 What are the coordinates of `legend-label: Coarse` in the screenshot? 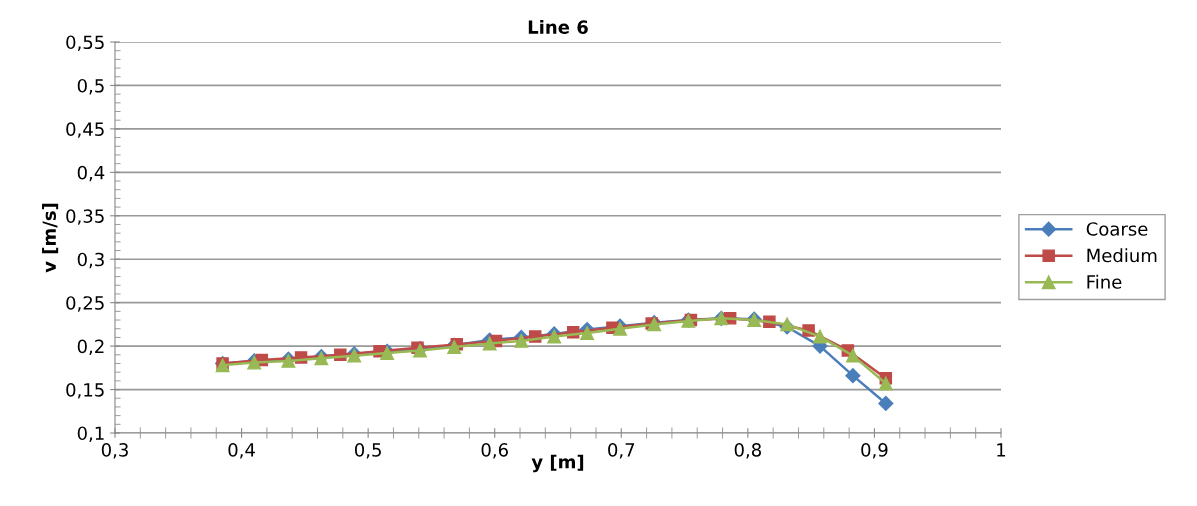 It's located at (1117, 229).